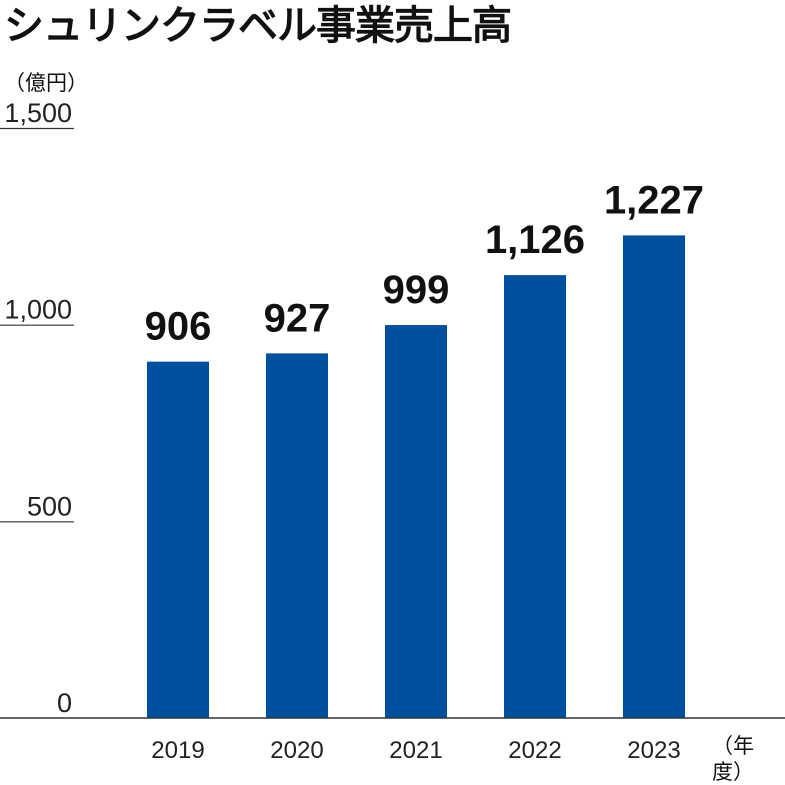  What do you see at coordinates (654, 200) in the screenshot?
I see `value-label-2023: 1,227` at bounding box center [654, 200].